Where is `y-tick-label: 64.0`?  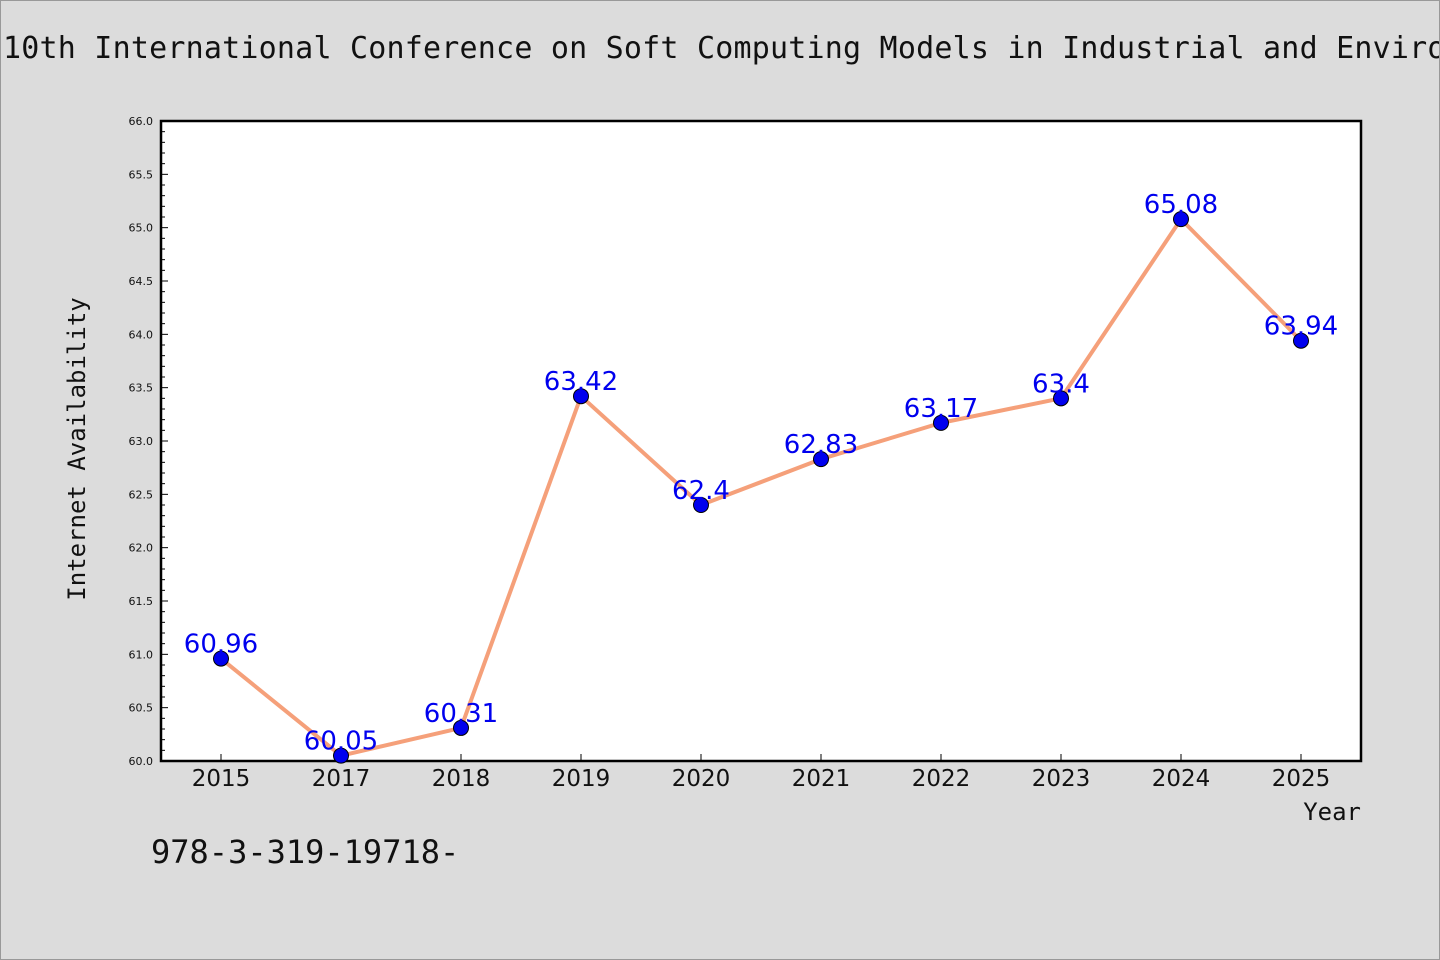
y-tick-label: 64.0 is located at coordinates (141, 334).